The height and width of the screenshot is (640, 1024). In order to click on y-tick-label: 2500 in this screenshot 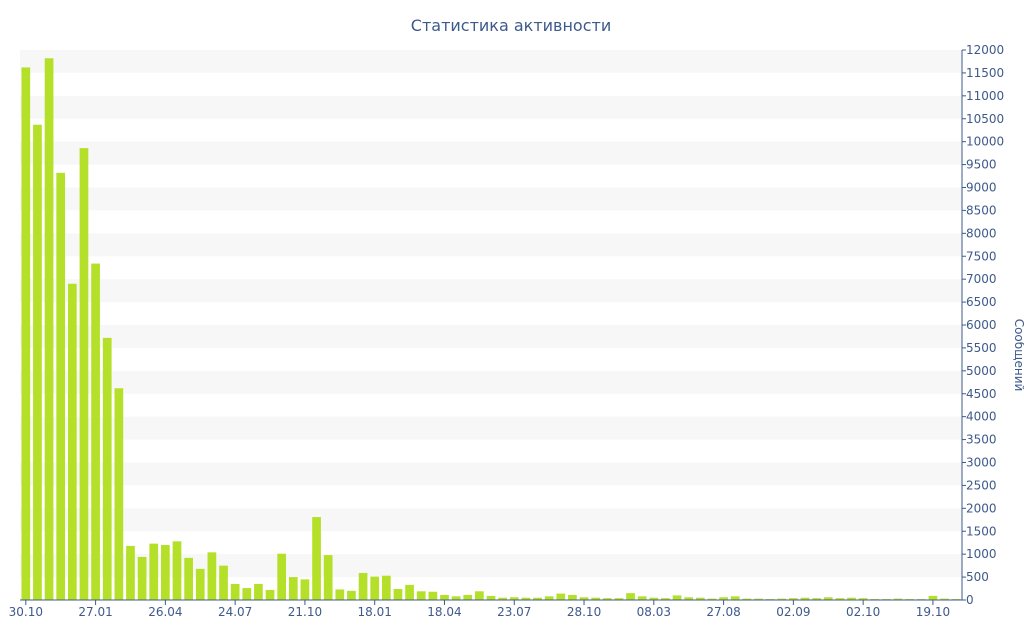, I will do `click(981, 485)`.